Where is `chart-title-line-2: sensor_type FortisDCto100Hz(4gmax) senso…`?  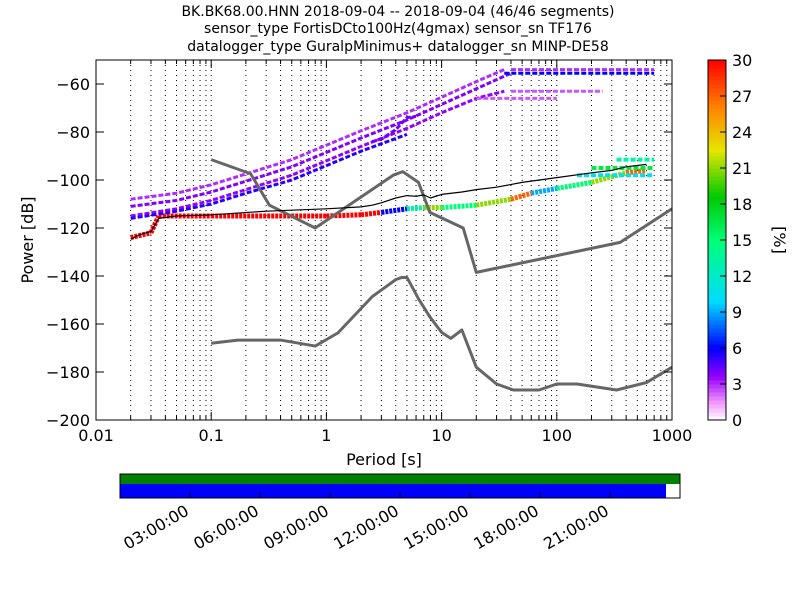
chart-title-line-2: sensor_type FortisDCto100Hz(4gmax) senso… is located at coordinates (398, 29).